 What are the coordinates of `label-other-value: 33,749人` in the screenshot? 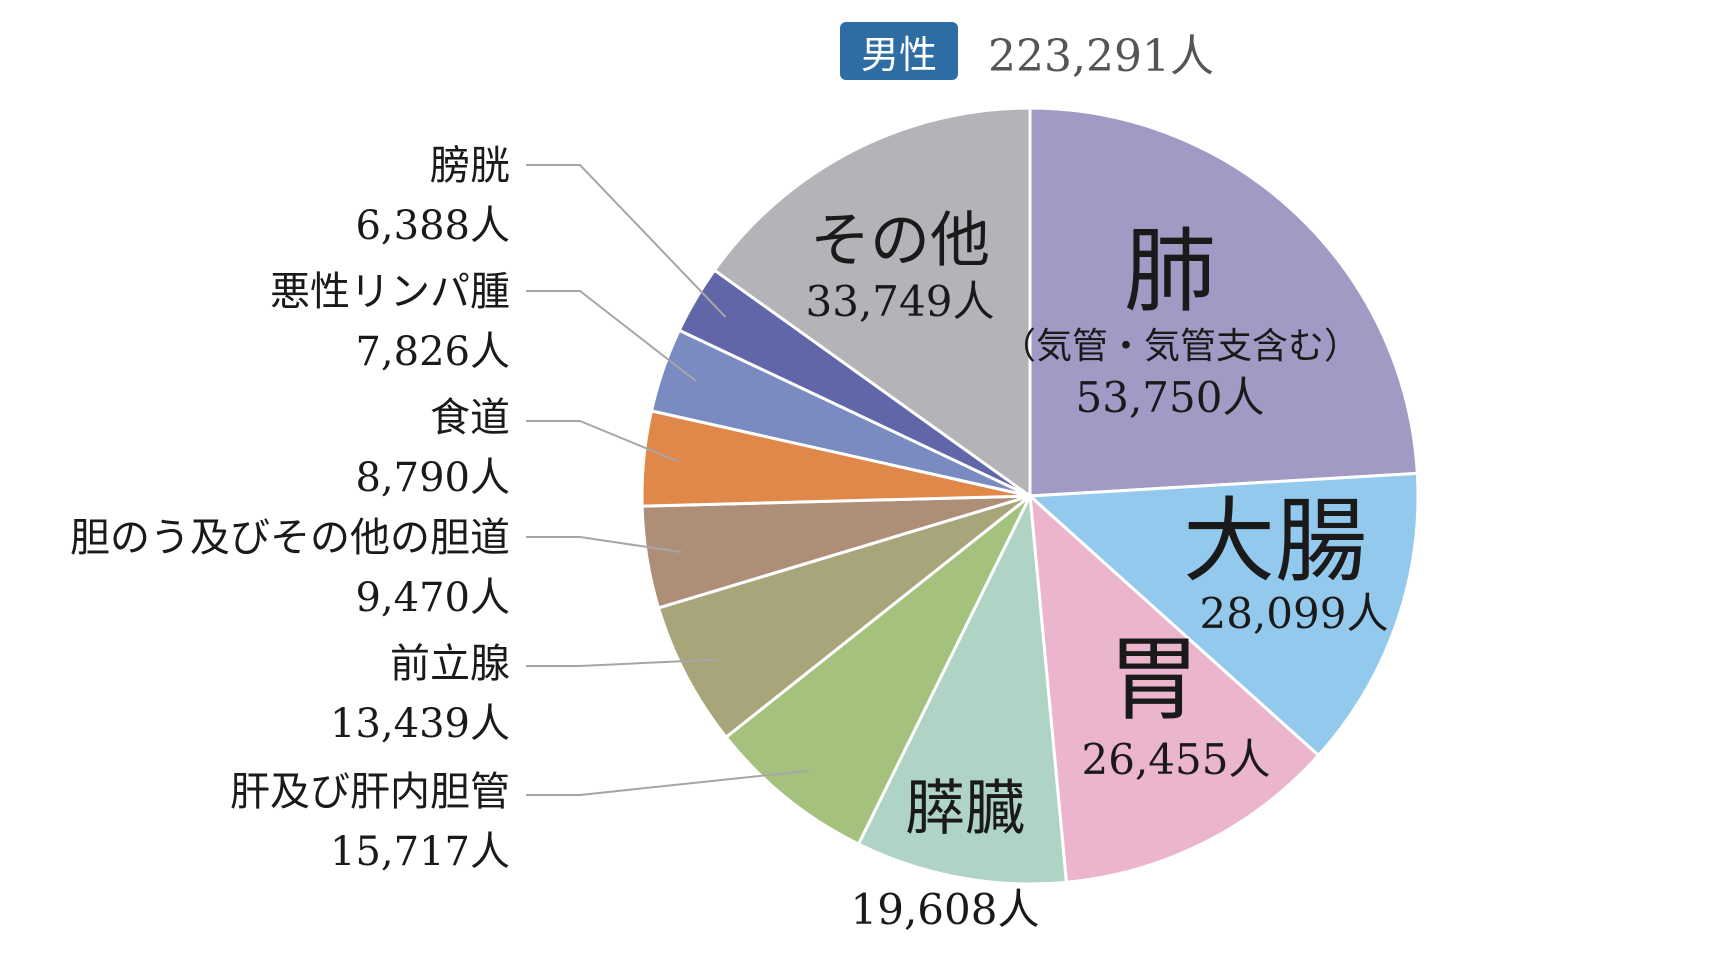 It's located at (900, 301).